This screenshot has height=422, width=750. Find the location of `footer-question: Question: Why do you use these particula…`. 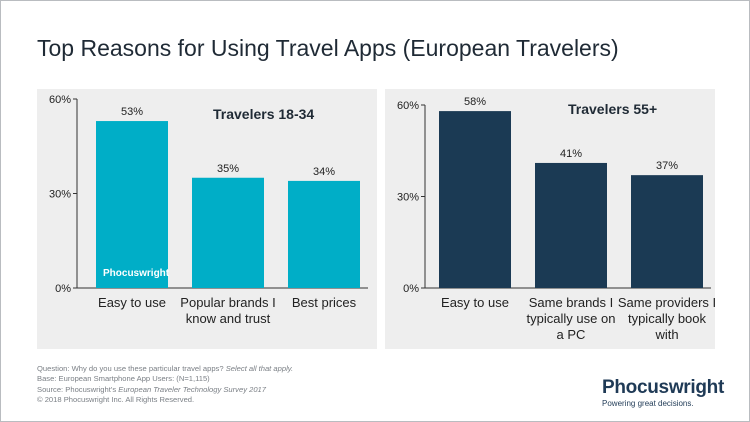

footer-question: Question: Why do you use these particula… is located at coordinates (165, 368).